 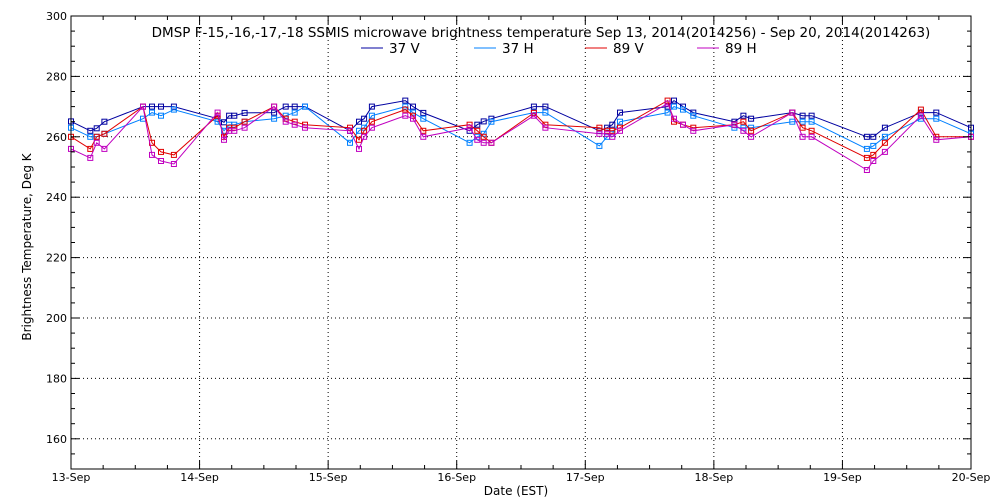 What do you see at coordinates (56, 16) in the screenshot?
I see `y-tick-label: 300` at bounding box center [56, 16].